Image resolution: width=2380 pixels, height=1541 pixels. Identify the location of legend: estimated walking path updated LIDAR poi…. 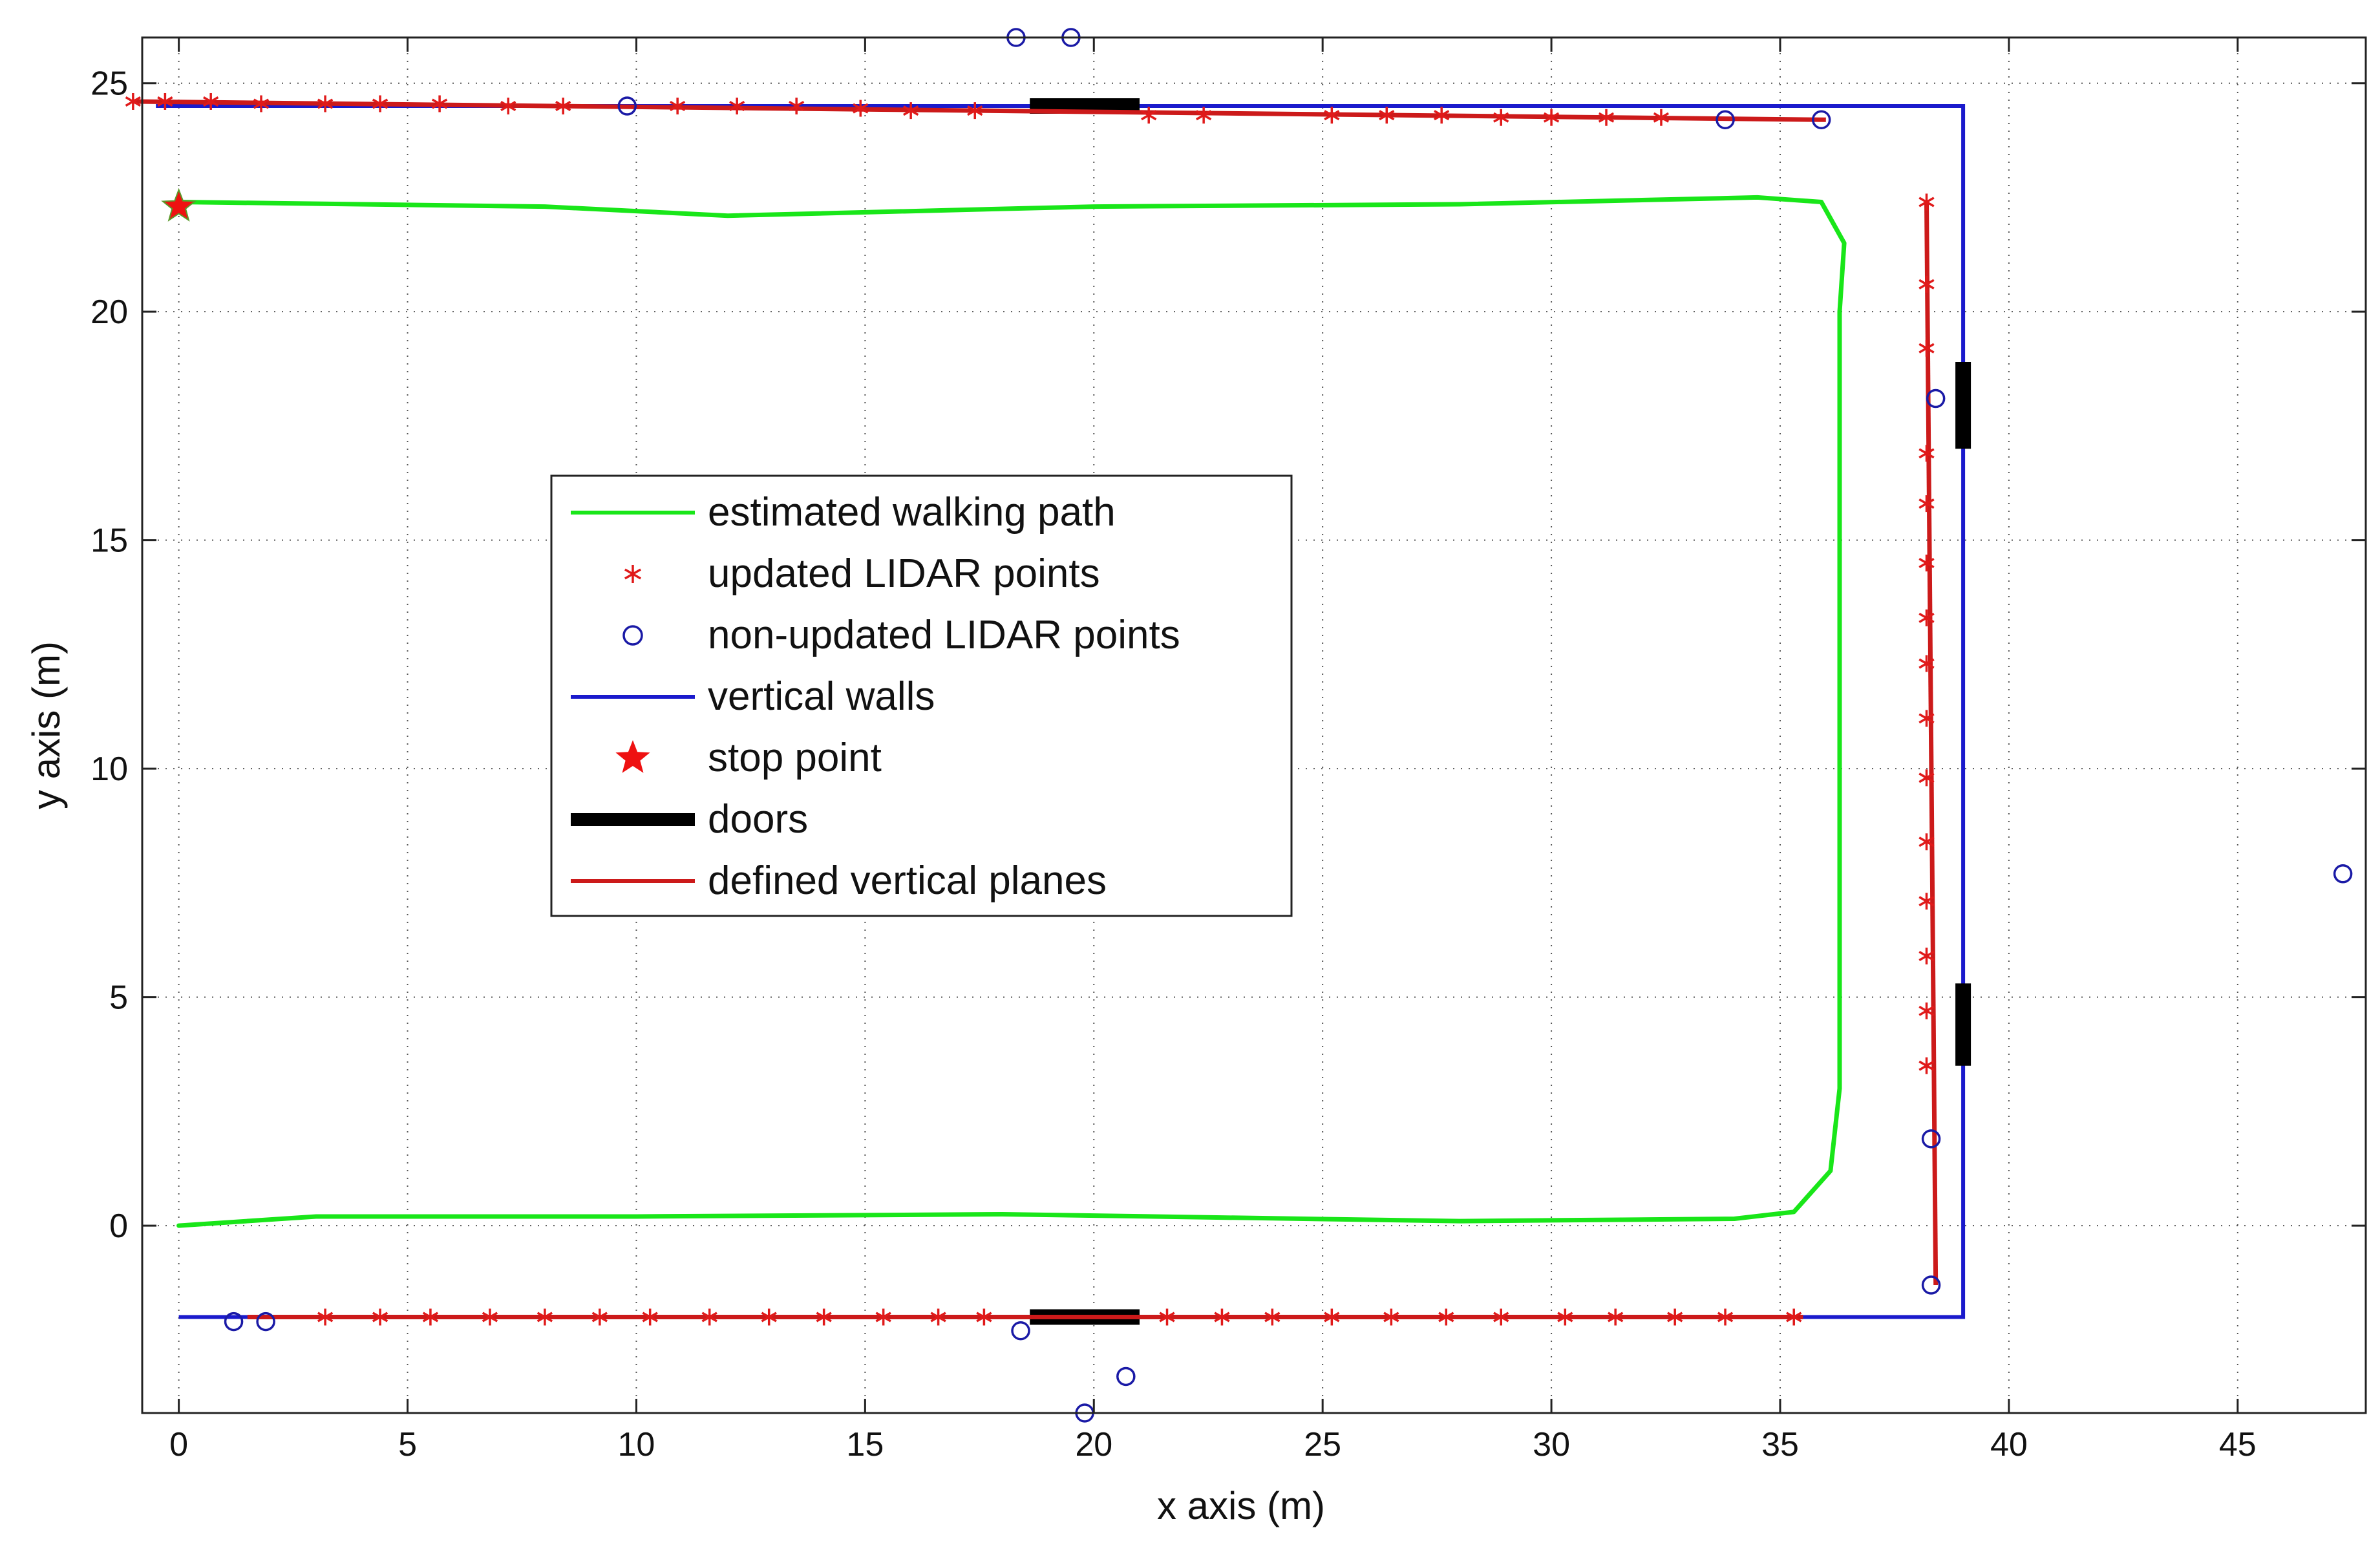
(921, 695).